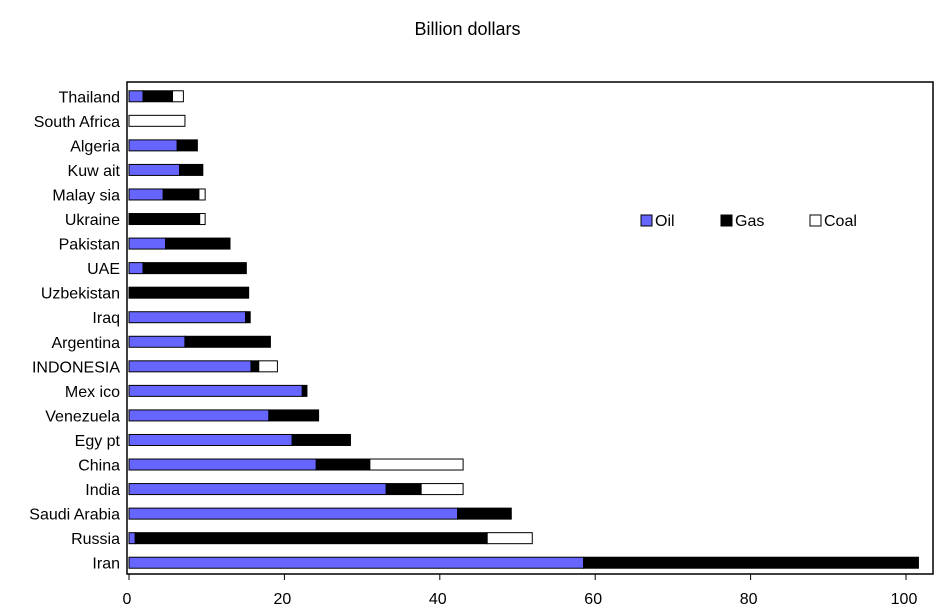  I want to click on category-label: Uzbekistan, so click(80, 294).